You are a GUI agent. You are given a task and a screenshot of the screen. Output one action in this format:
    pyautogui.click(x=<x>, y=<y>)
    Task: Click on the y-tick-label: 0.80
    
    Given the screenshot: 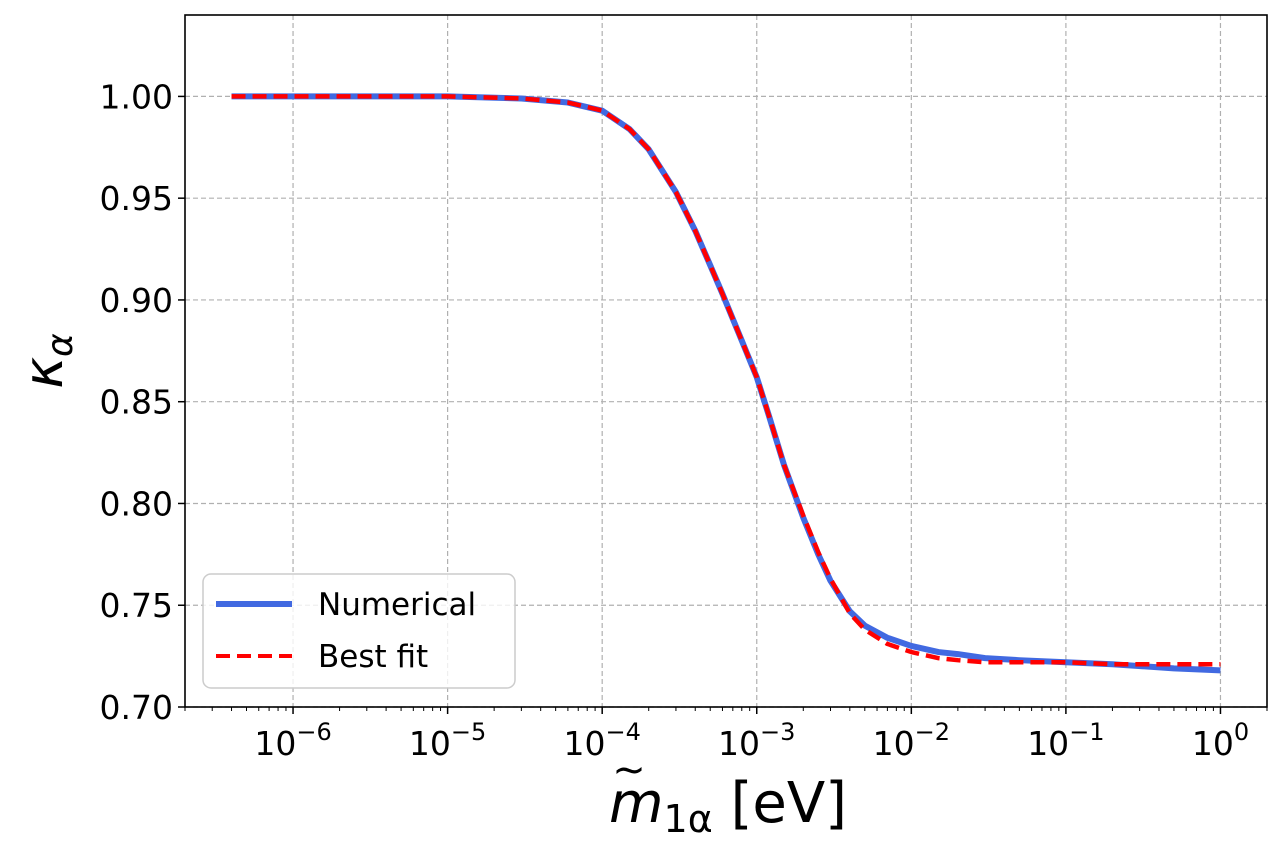 What is the action you would take?
    pyautogui.click(x=136, y=503)
    